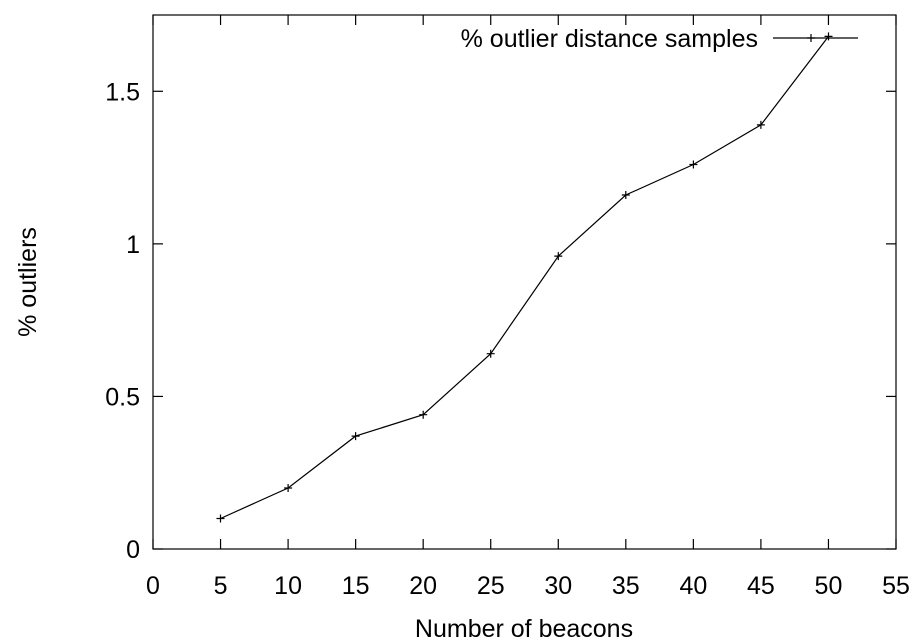 The height and width of the screenshot is (642, 922). What do you see at coordinates (133, 245) in the screenshot?
I see `y-tick-label: 1` at bounding box center [133, 245].